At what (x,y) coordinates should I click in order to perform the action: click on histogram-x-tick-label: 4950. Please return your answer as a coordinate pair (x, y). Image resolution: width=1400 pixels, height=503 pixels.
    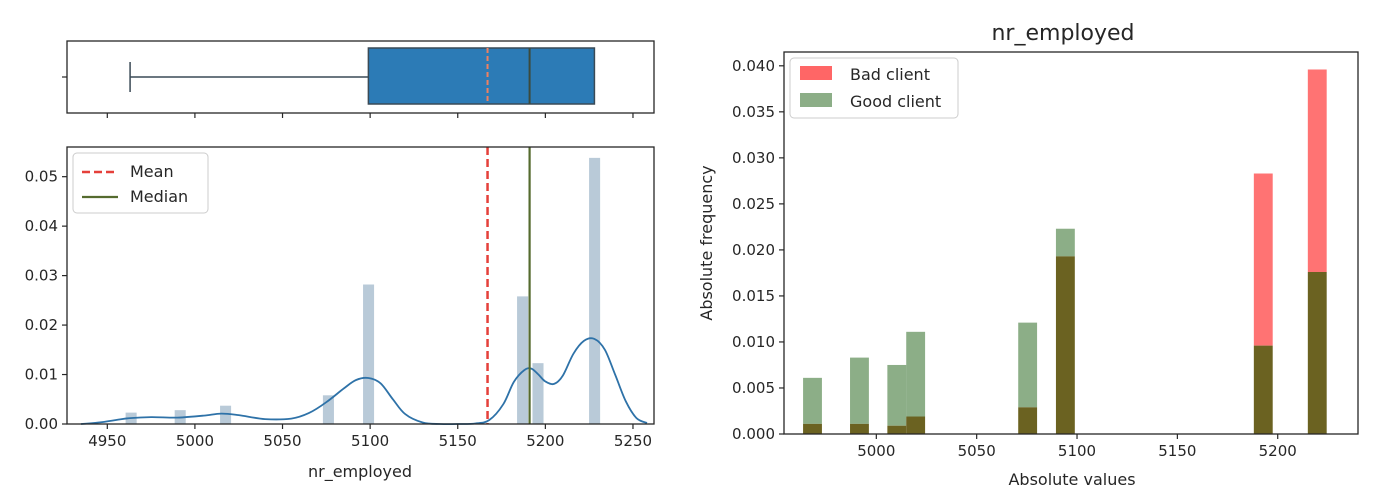
    Looking at the image, I should click on (107, 441).